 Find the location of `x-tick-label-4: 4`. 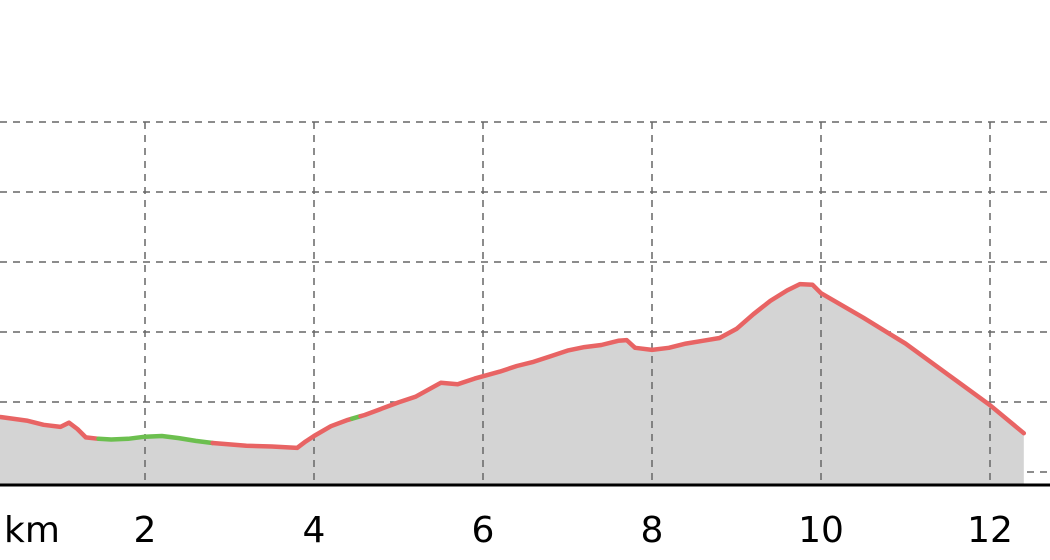

x-tick-label-4: 4 is located at coordinates (314, 530).